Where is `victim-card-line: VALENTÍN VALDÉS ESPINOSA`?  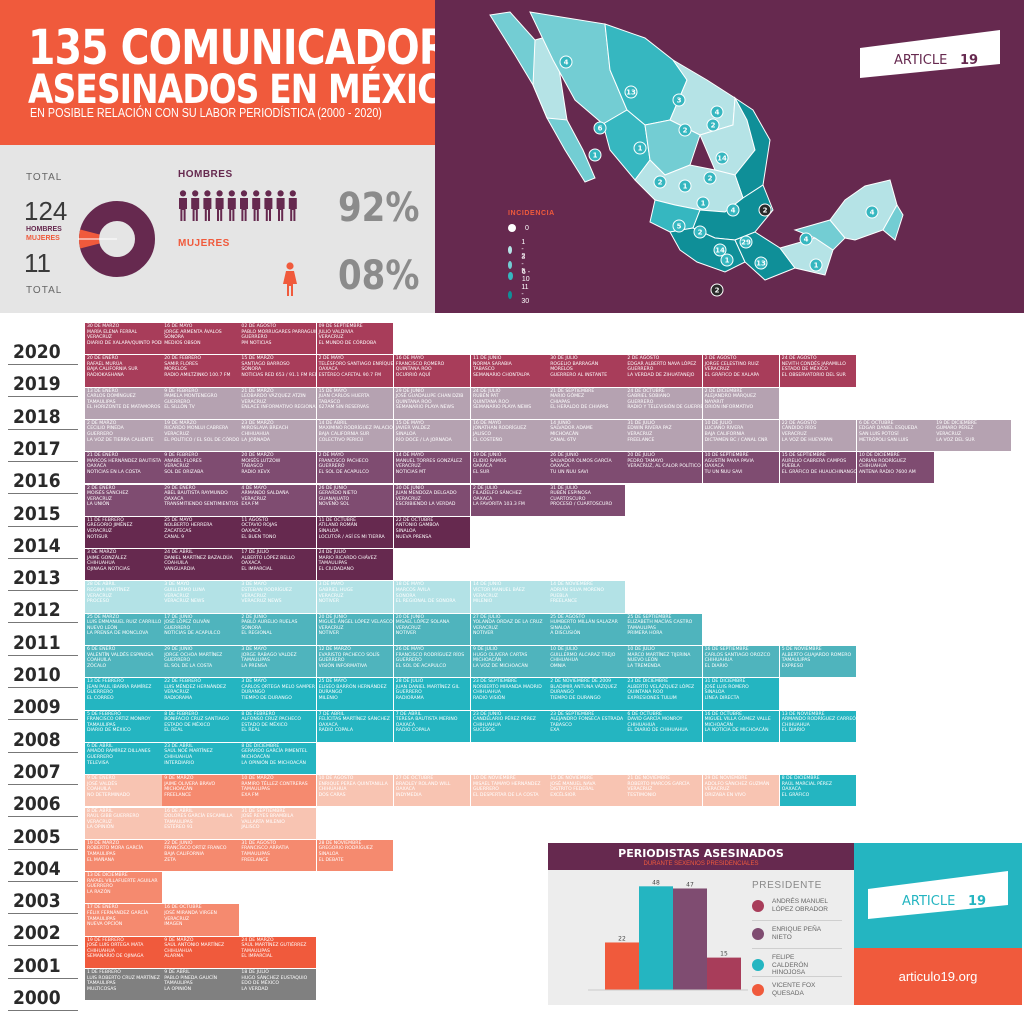 victim-card-line: VALENTÍN VALDÉS ESPINOSA is located at coordinates (120, 655).